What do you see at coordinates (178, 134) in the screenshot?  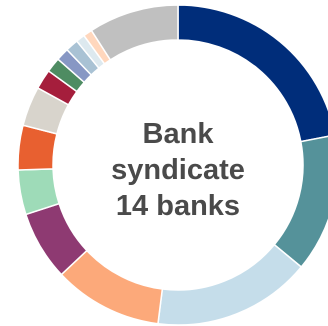 I see `center-label-line-1: Bank` at bounding box center [178, 134].